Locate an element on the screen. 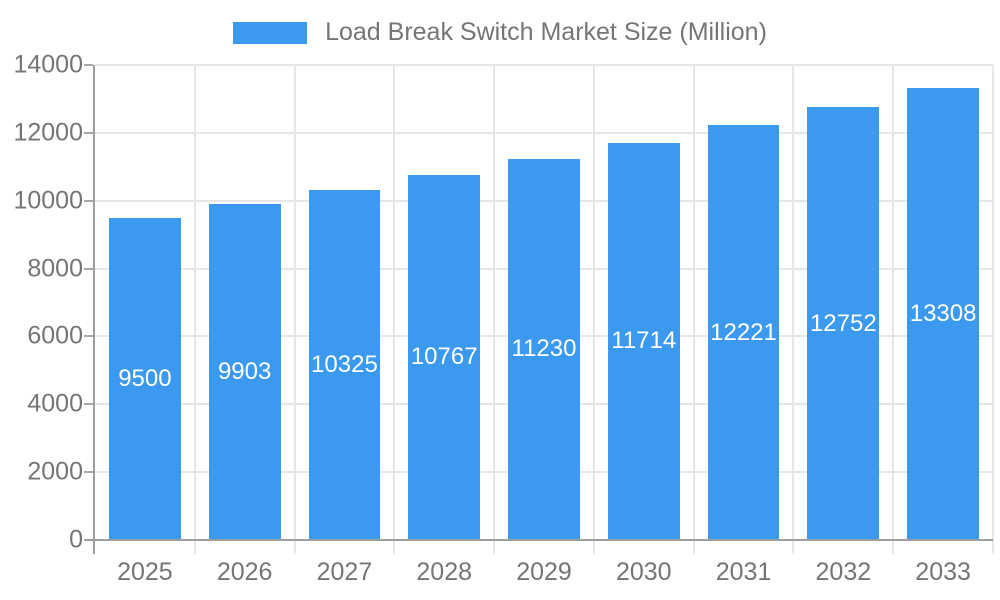 This screenshot has height=600, width=1000. x-axis-label-2031: 2031 is located at coordinates (743, 572).